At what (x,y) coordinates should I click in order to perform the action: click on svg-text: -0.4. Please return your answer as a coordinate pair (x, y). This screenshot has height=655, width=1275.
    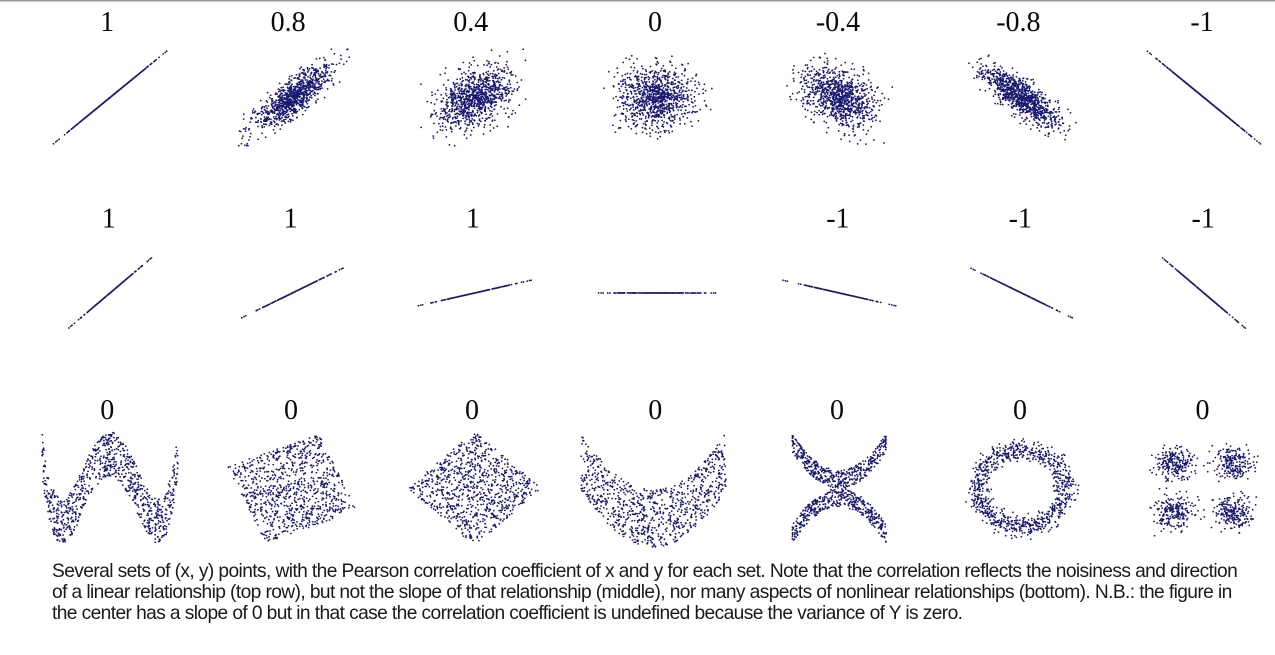
    Looking at the image, I should click on (838, 22).